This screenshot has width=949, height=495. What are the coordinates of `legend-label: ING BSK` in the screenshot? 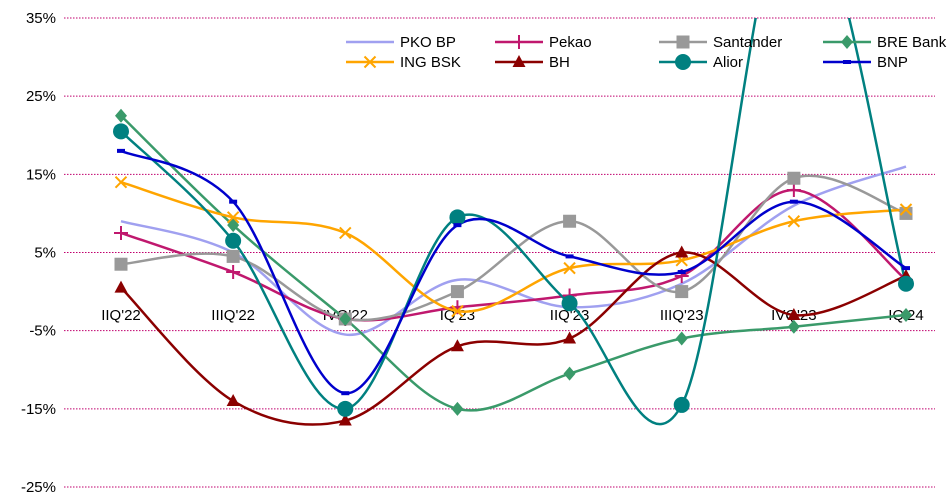 It's located at (430, 62).